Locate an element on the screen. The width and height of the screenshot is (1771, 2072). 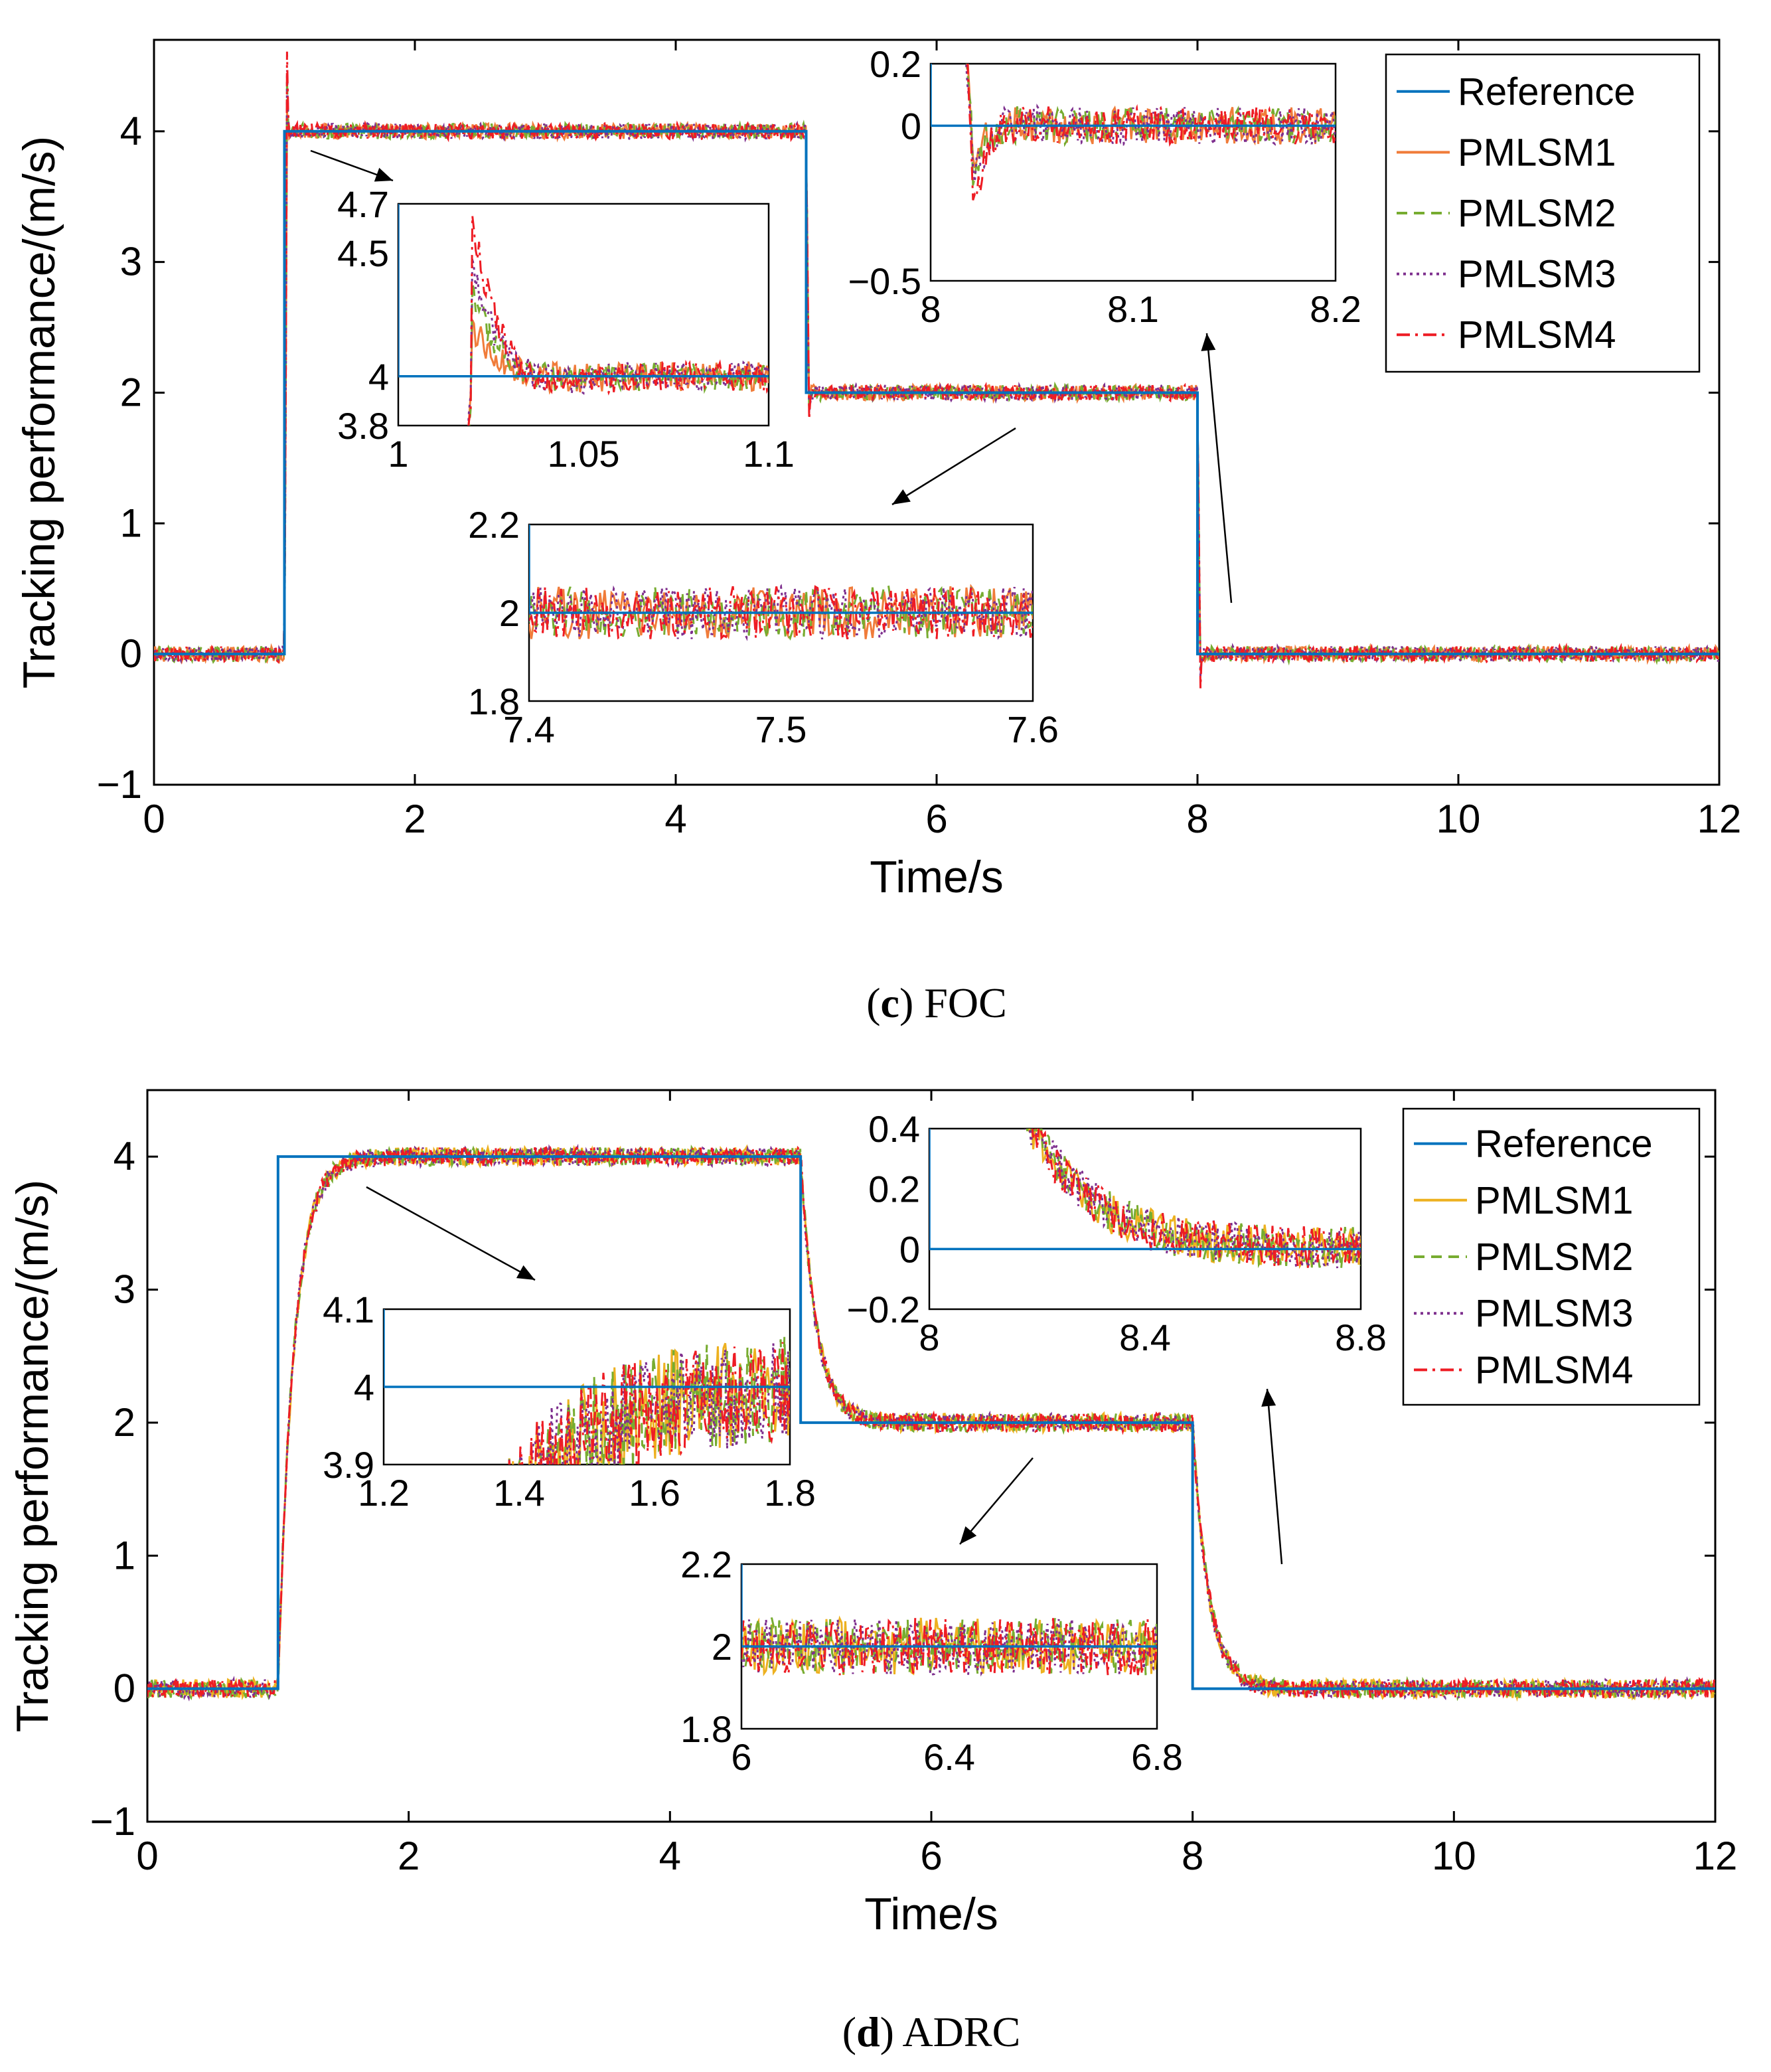
inset-x-tick-label: 1.2 is located at coordinates (384, 1493).